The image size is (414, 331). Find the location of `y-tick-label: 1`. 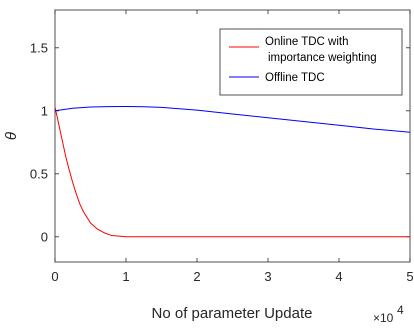

y-tick-label: 1 is located at coordinates (44, 110).